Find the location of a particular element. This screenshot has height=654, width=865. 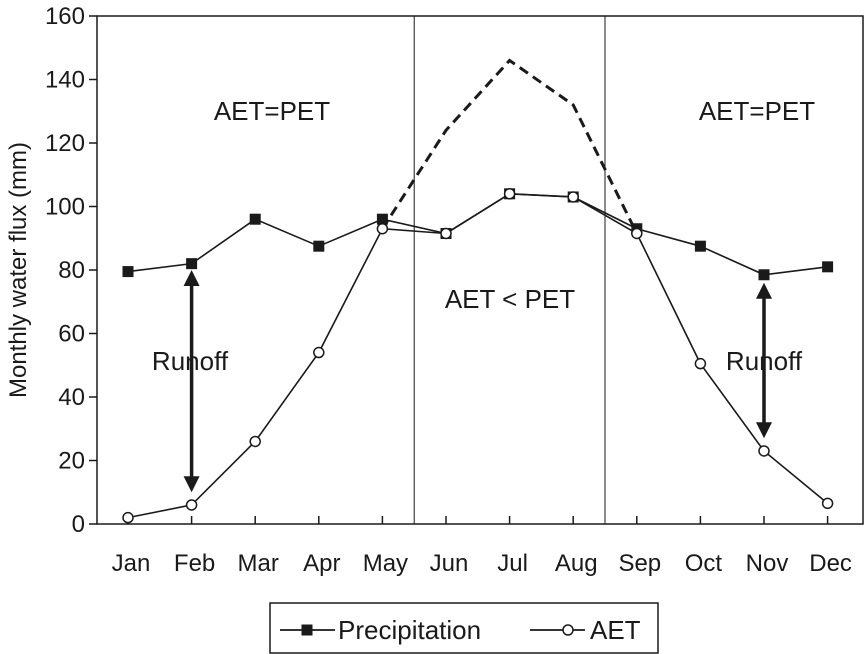

right-region-label: AET=PET is located at coordinates (757, 111).